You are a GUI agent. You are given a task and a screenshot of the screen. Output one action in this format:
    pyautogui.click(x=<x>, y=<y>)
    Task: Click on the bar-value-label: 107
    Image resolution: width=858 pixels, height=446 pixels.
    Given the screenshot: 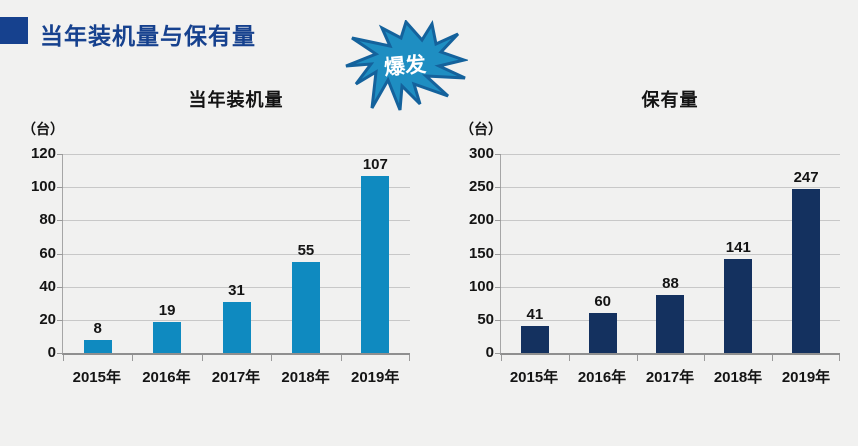 What is the action you would take?
    pyautogui.click(x=375, y=164)
    